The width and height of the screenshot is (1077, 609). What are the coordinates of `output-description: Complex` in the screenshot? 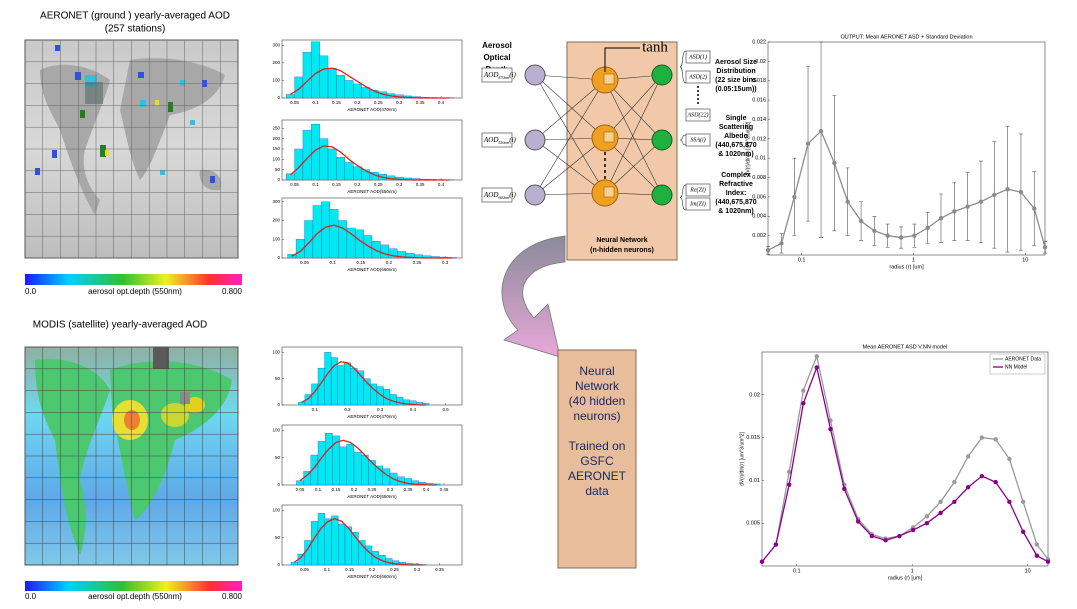 It's located at (736, 175).